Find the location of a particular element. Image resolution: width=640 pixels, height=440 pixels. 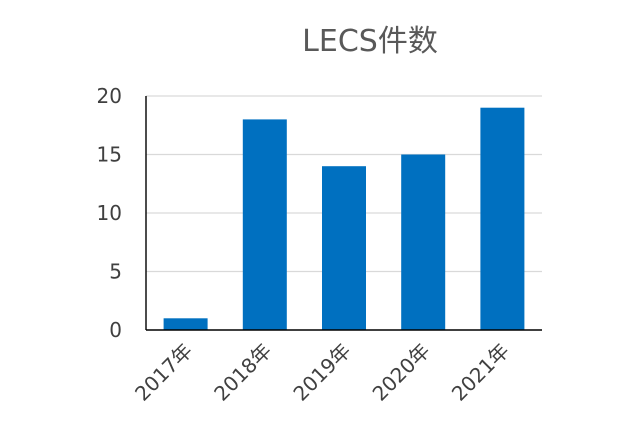

x-tick-label: 2021年 is located at coordinates (480, 372).